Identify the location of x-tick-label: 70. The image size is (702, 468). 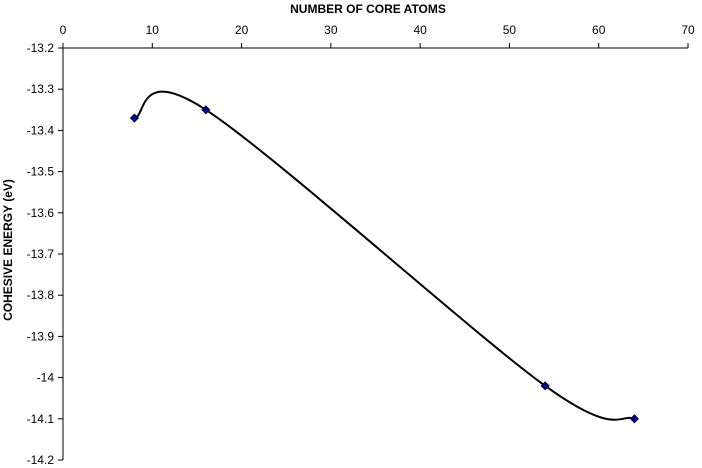
(688, 30).